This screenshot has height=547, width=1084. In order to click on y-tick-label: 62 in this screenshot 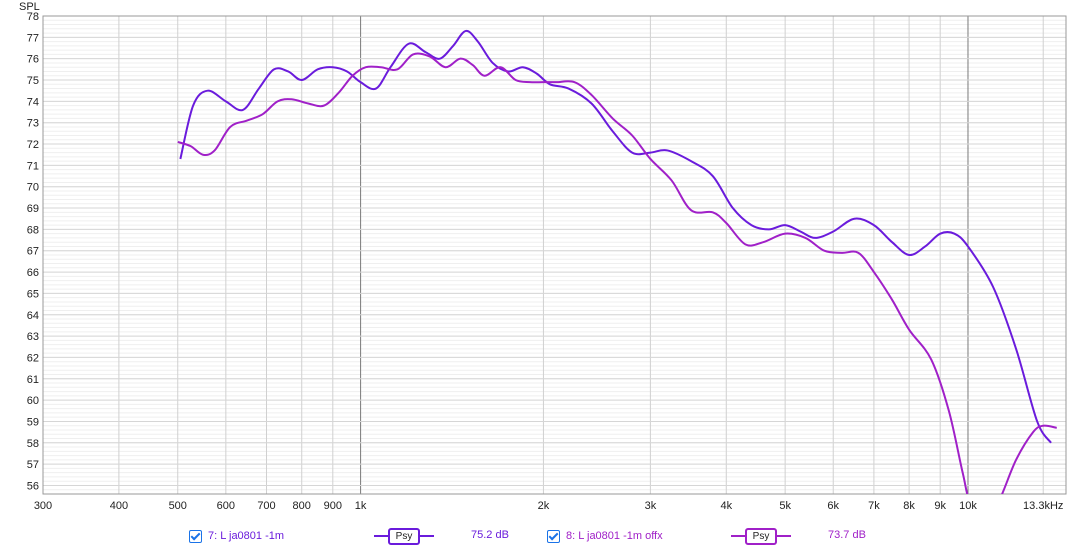, I will do `click(33, 358)`.